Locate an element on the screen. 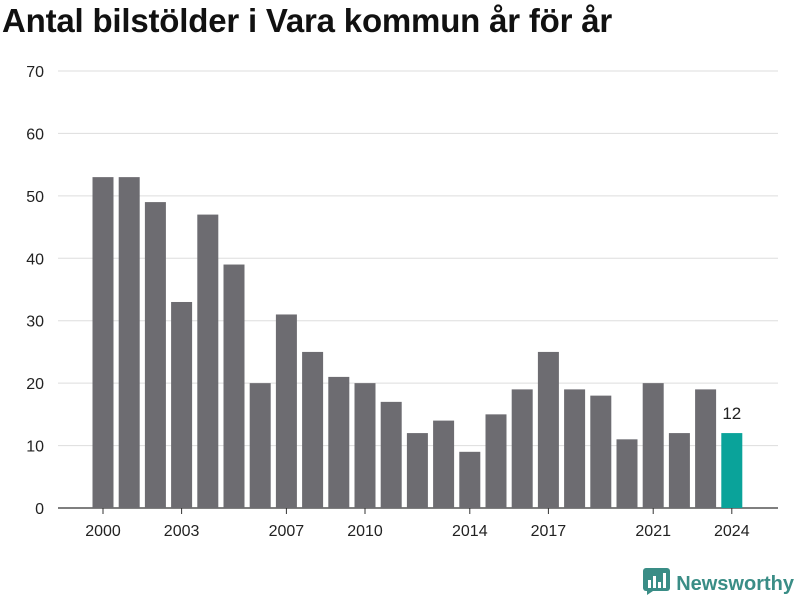  y-axis-ticks: 0 10 20 30 40 50 60 70 is located at coordinates (35, 291).